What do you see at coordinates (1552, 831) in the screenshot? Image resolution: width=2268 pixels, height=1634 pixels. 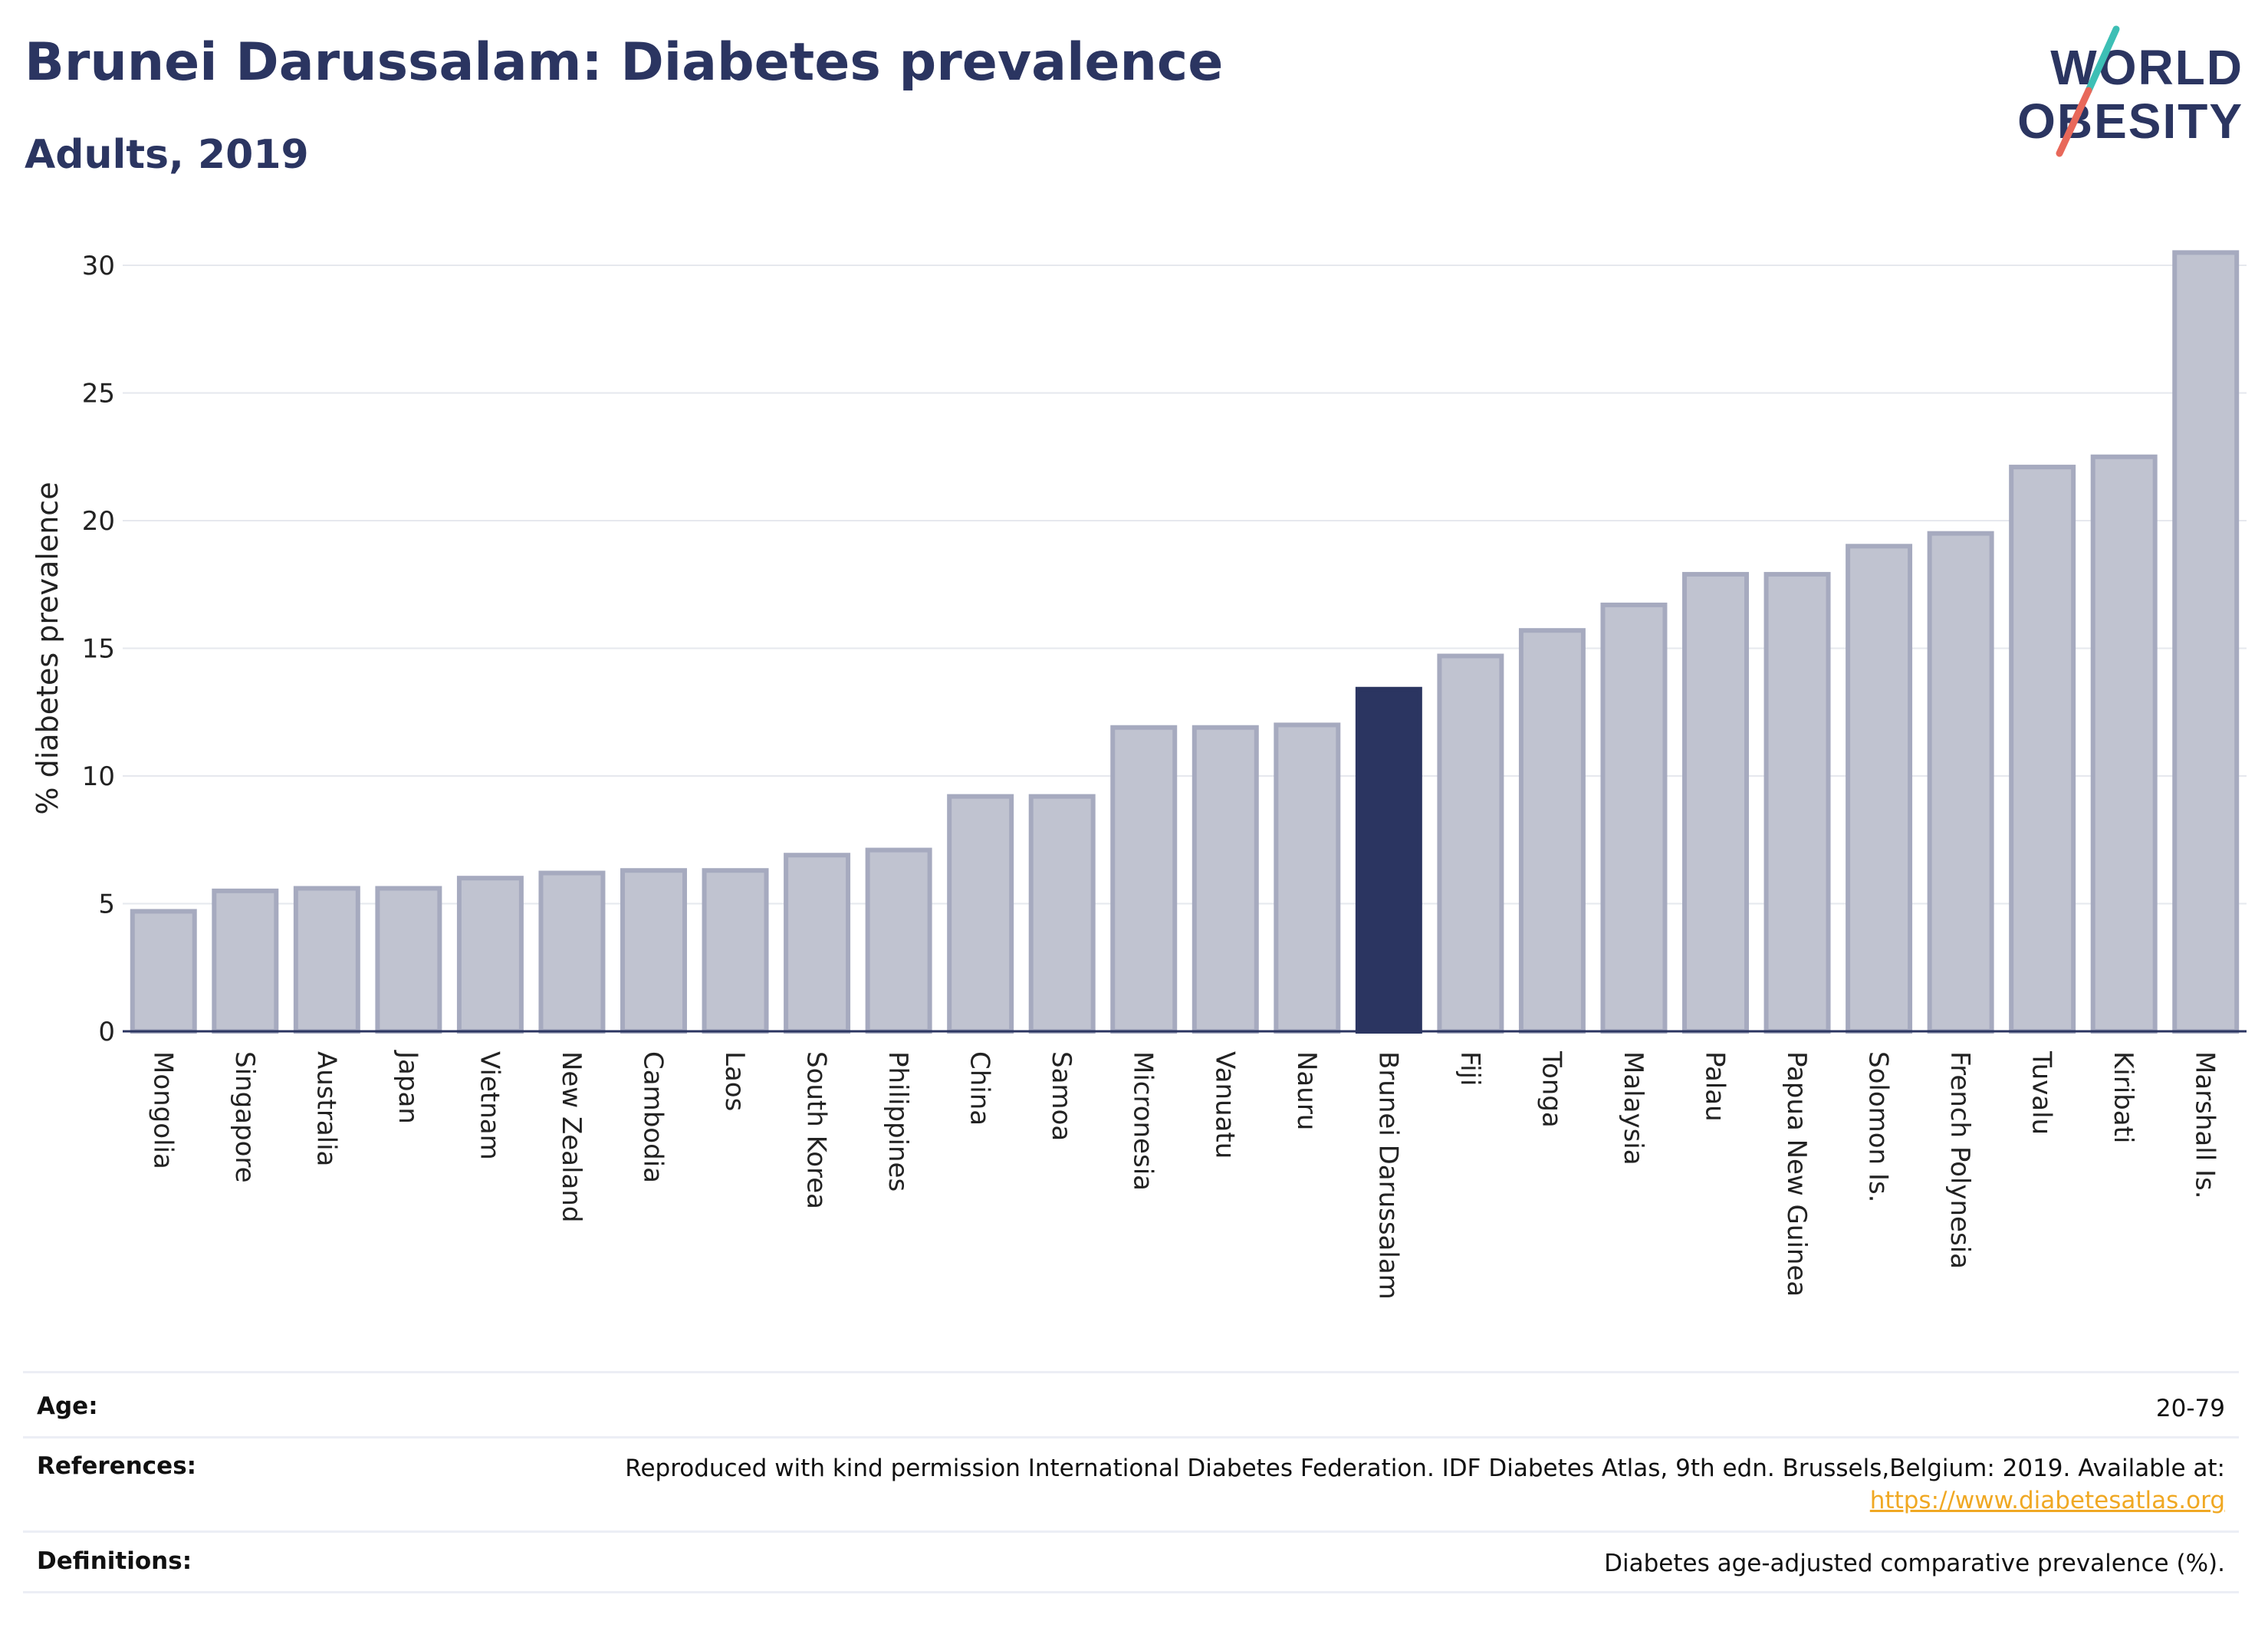 I see `bar-tonga` at bounding box center [1552, 831].